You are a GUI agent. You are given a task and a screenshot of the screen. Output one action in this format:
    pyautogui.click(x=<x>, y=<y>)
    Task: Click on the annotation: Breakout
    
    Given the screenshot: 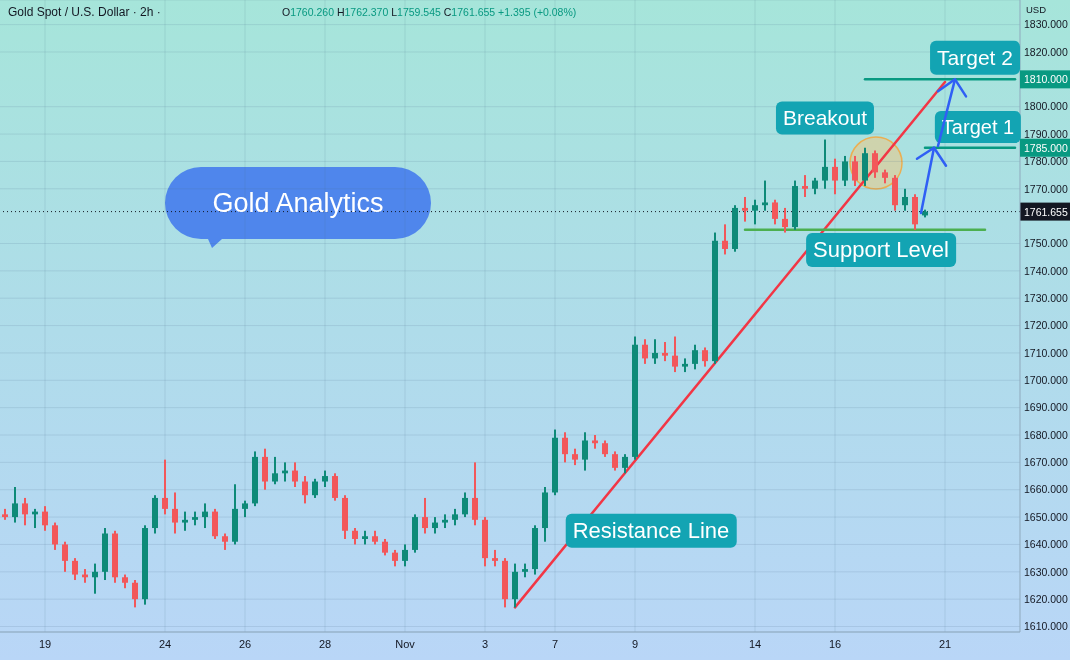 What is the action you would take?
    pyautogui.click(x=825, y=118)
    